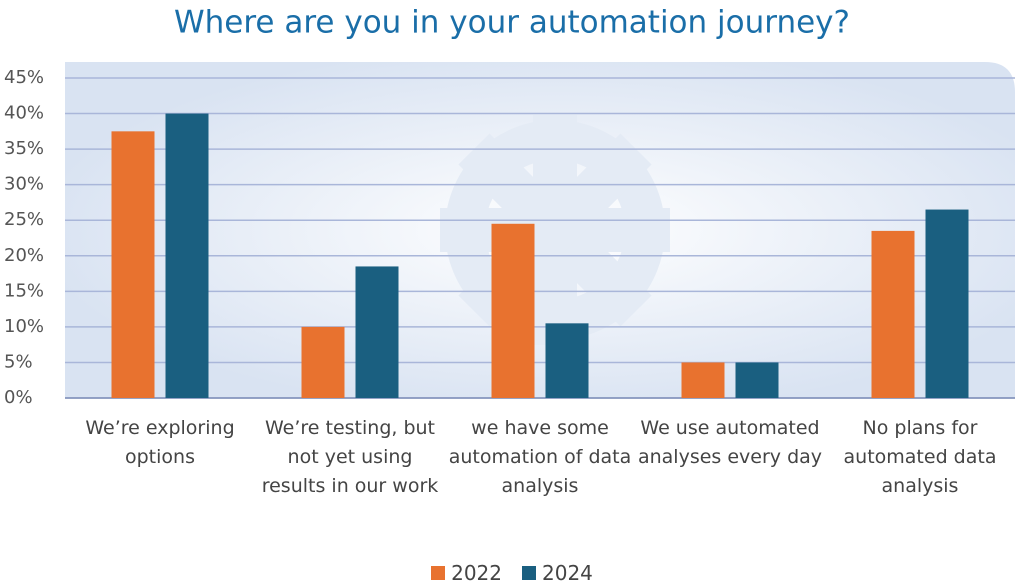 The width and height of the screenshot is (1024, 587). I want to click on y-tick-label: 35%, so click(24, 148).